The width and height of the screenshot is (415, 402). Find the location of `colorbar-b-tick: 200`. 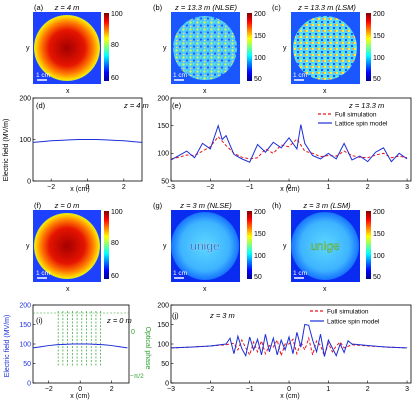

colorbar-b-tick: 200 is located at coordinates (260, 14).